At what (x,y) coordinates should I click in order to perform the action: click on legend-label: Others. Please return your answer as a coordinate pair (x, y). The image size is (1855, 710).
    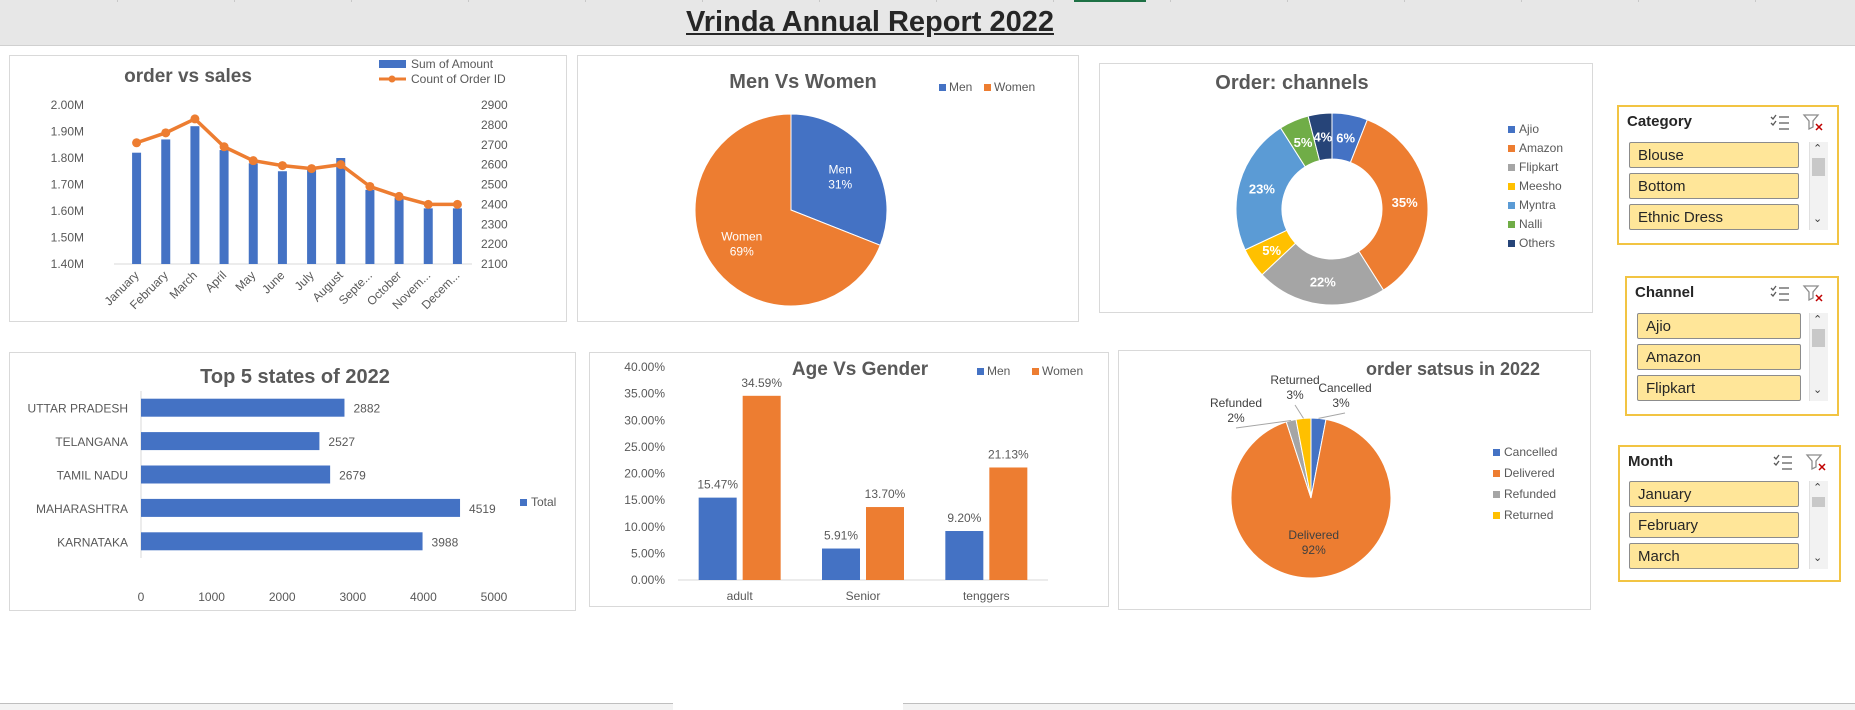
    Looking at the image, I should click on (1537, 243).